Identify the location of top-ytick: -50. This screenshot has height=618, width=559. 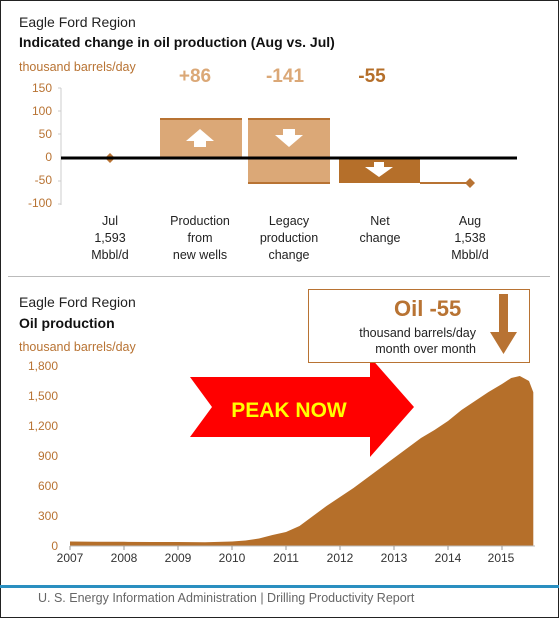
(43, 180).